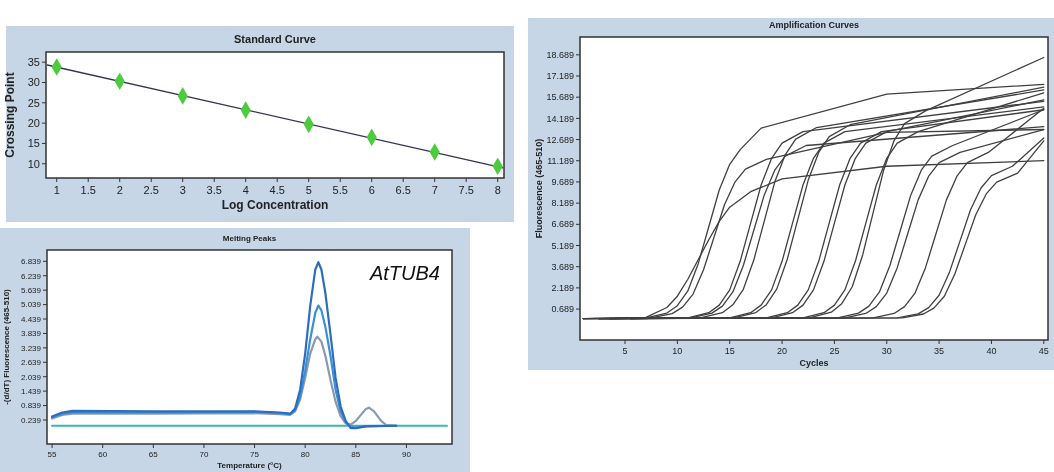 Image resolution: width=1054 pixels, height=472 pixels. What do you see at coordinates (562, 224) in the screenshot?
I see `y-tick-label: 6.689` at bounding box center [562, 224].